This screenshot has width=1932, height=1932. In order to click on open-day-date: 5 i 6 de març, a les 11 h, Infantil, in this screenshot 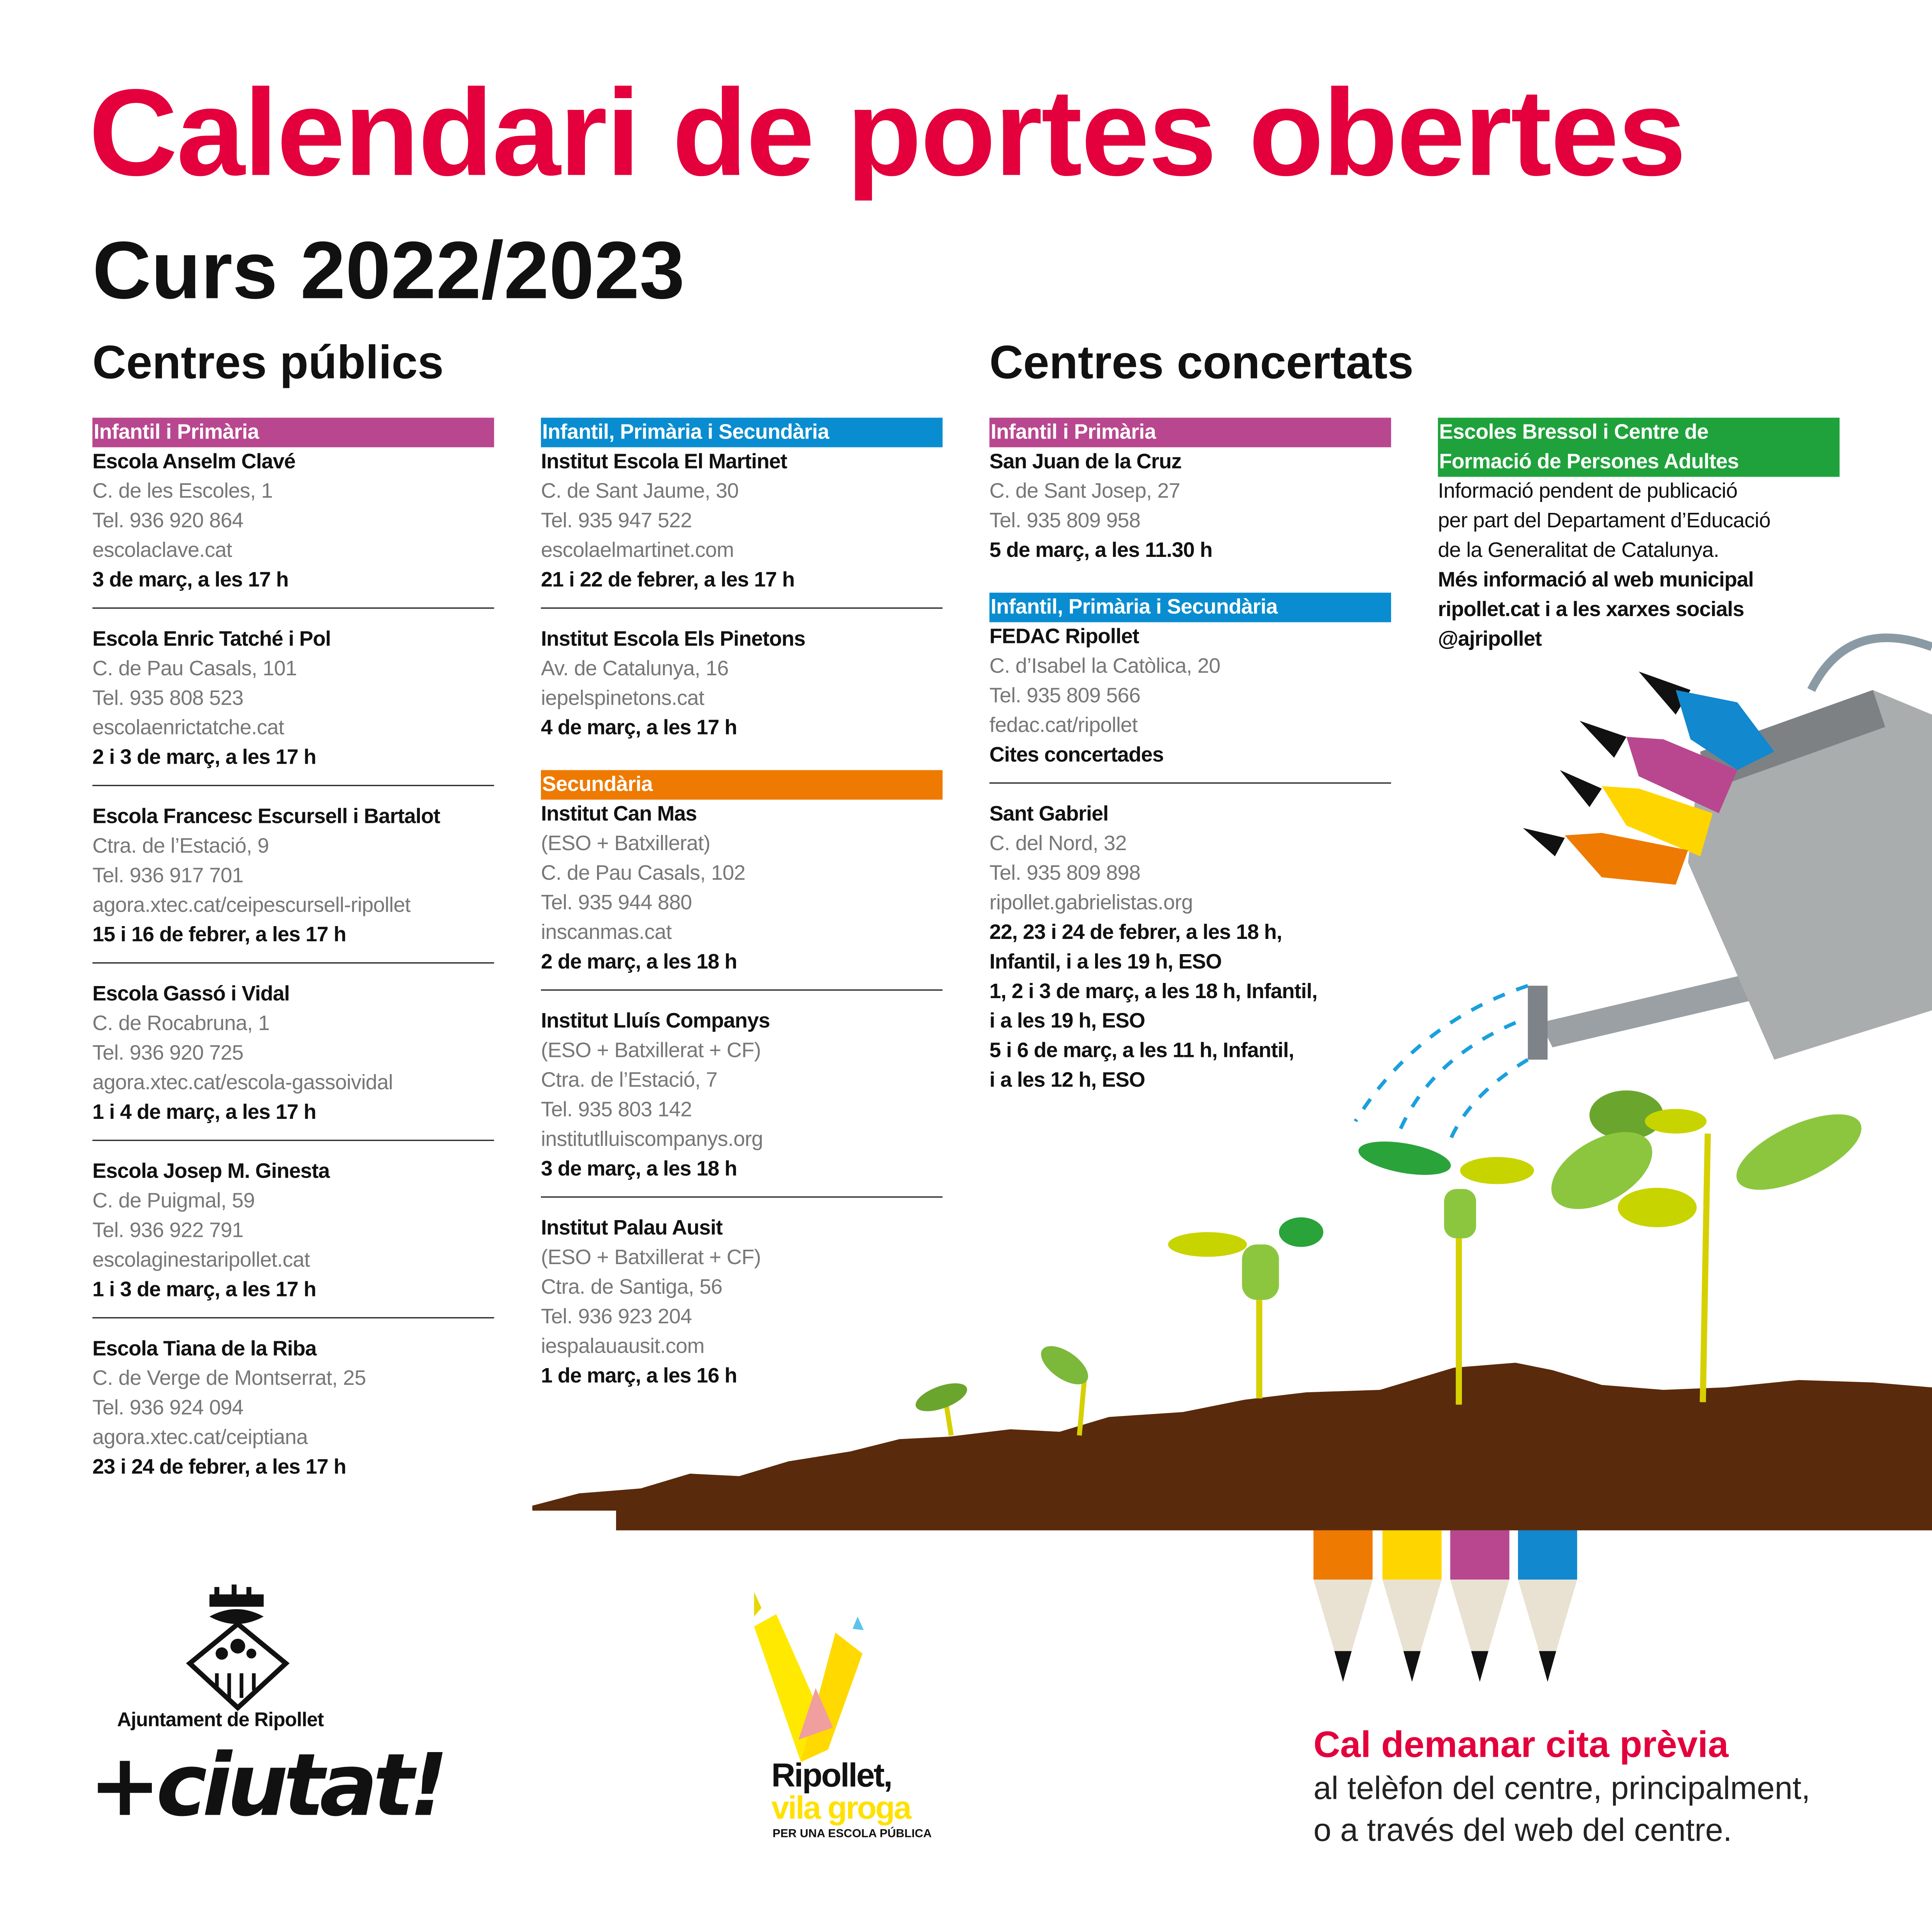, I will do `click(1141, 1050)`.